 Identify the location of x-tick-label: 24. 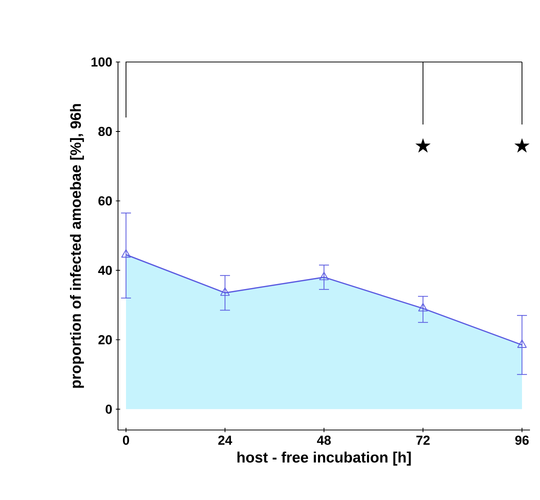
(225, 440).